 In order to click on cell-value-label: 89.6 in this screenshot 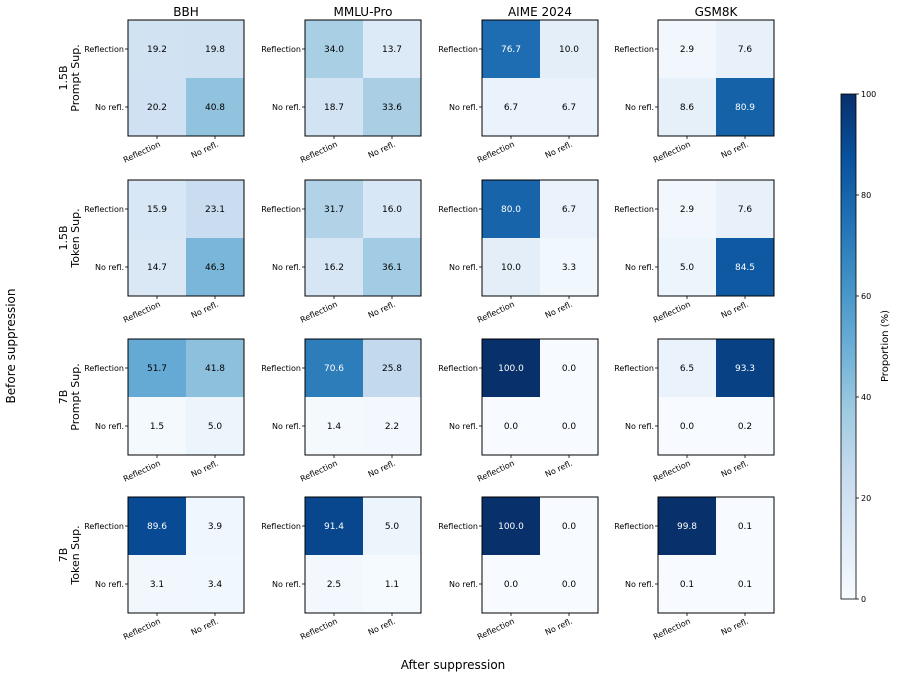, I will do `click(157, 527)`.